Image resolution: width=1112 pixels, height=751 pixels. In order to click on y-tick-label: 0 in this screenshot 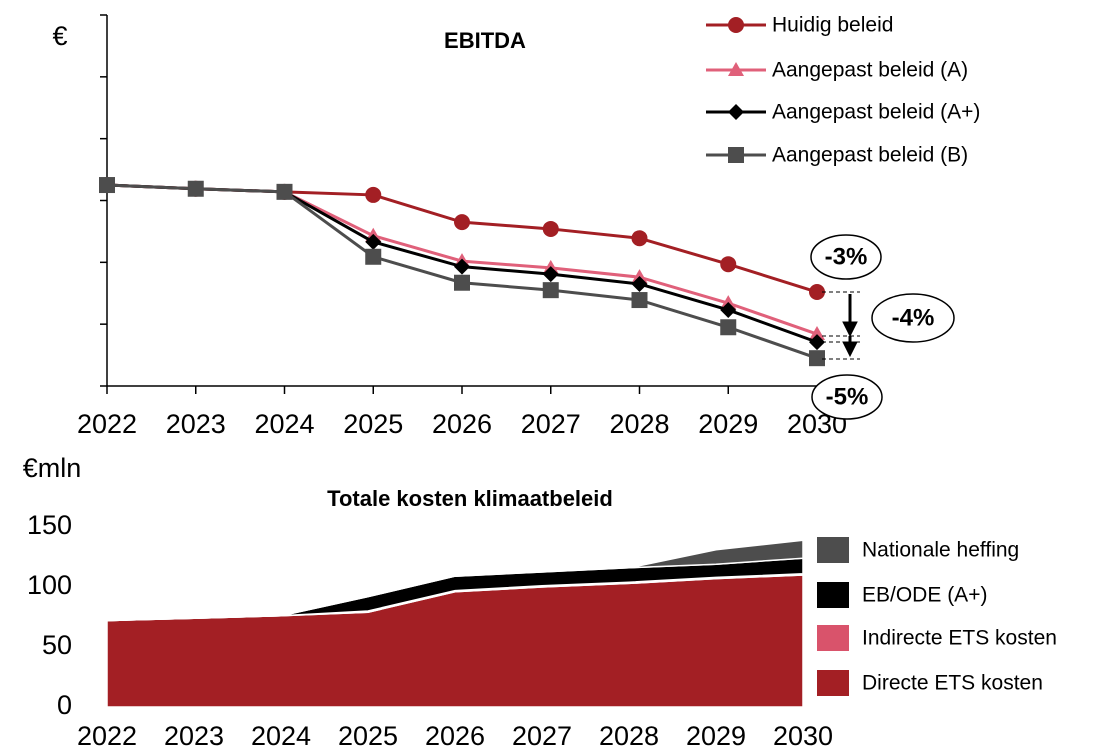, I will do `click(64, 705)`.